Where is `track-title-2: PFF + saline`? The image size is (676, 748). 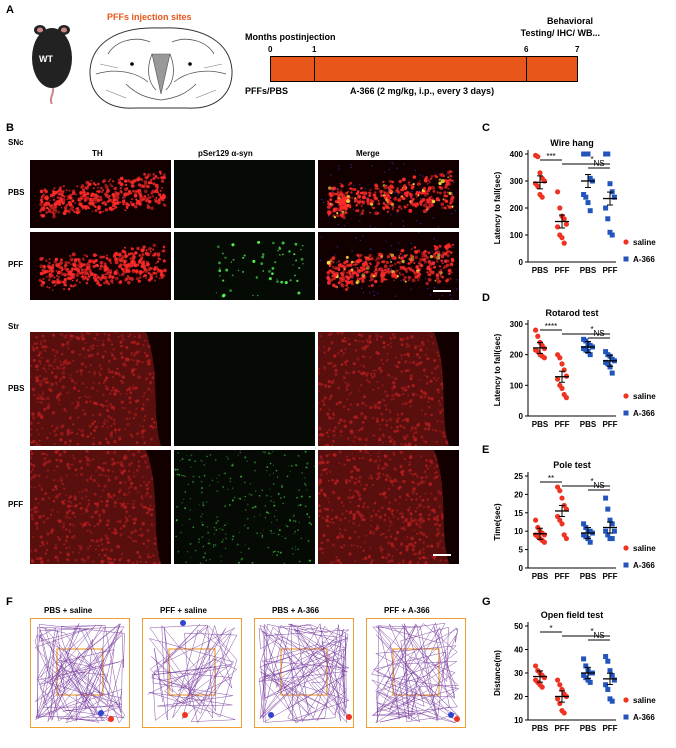
track-title-2: PFF + saline is located at coordinates (183, 610).